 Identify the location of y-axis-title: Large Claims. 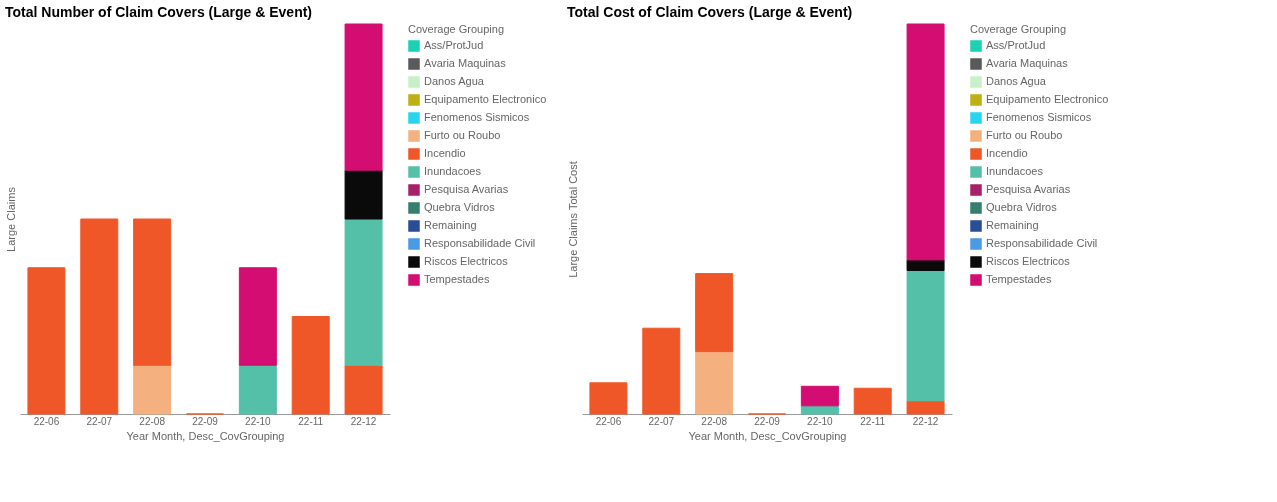
(10, 219).